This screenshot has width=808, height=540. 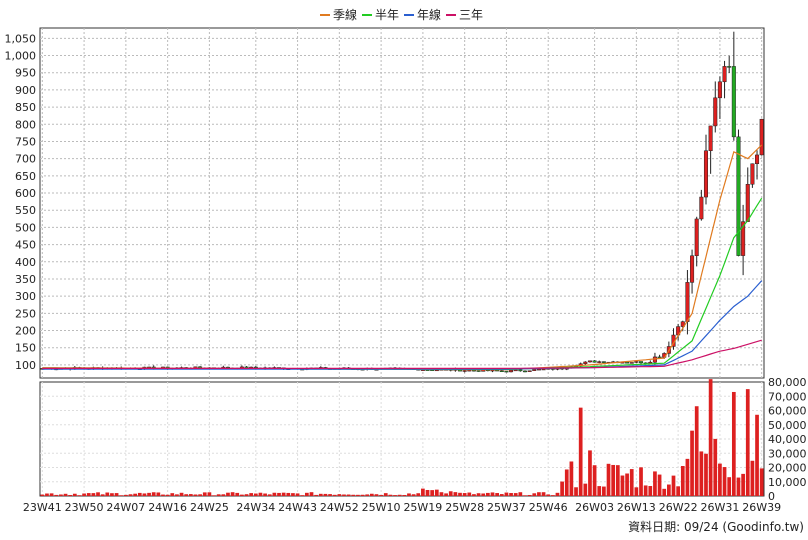 What do you see at coordinates (25, 296) in the screenshot?
I see `price-tick-label: 300` at bounding box center [25, 296].